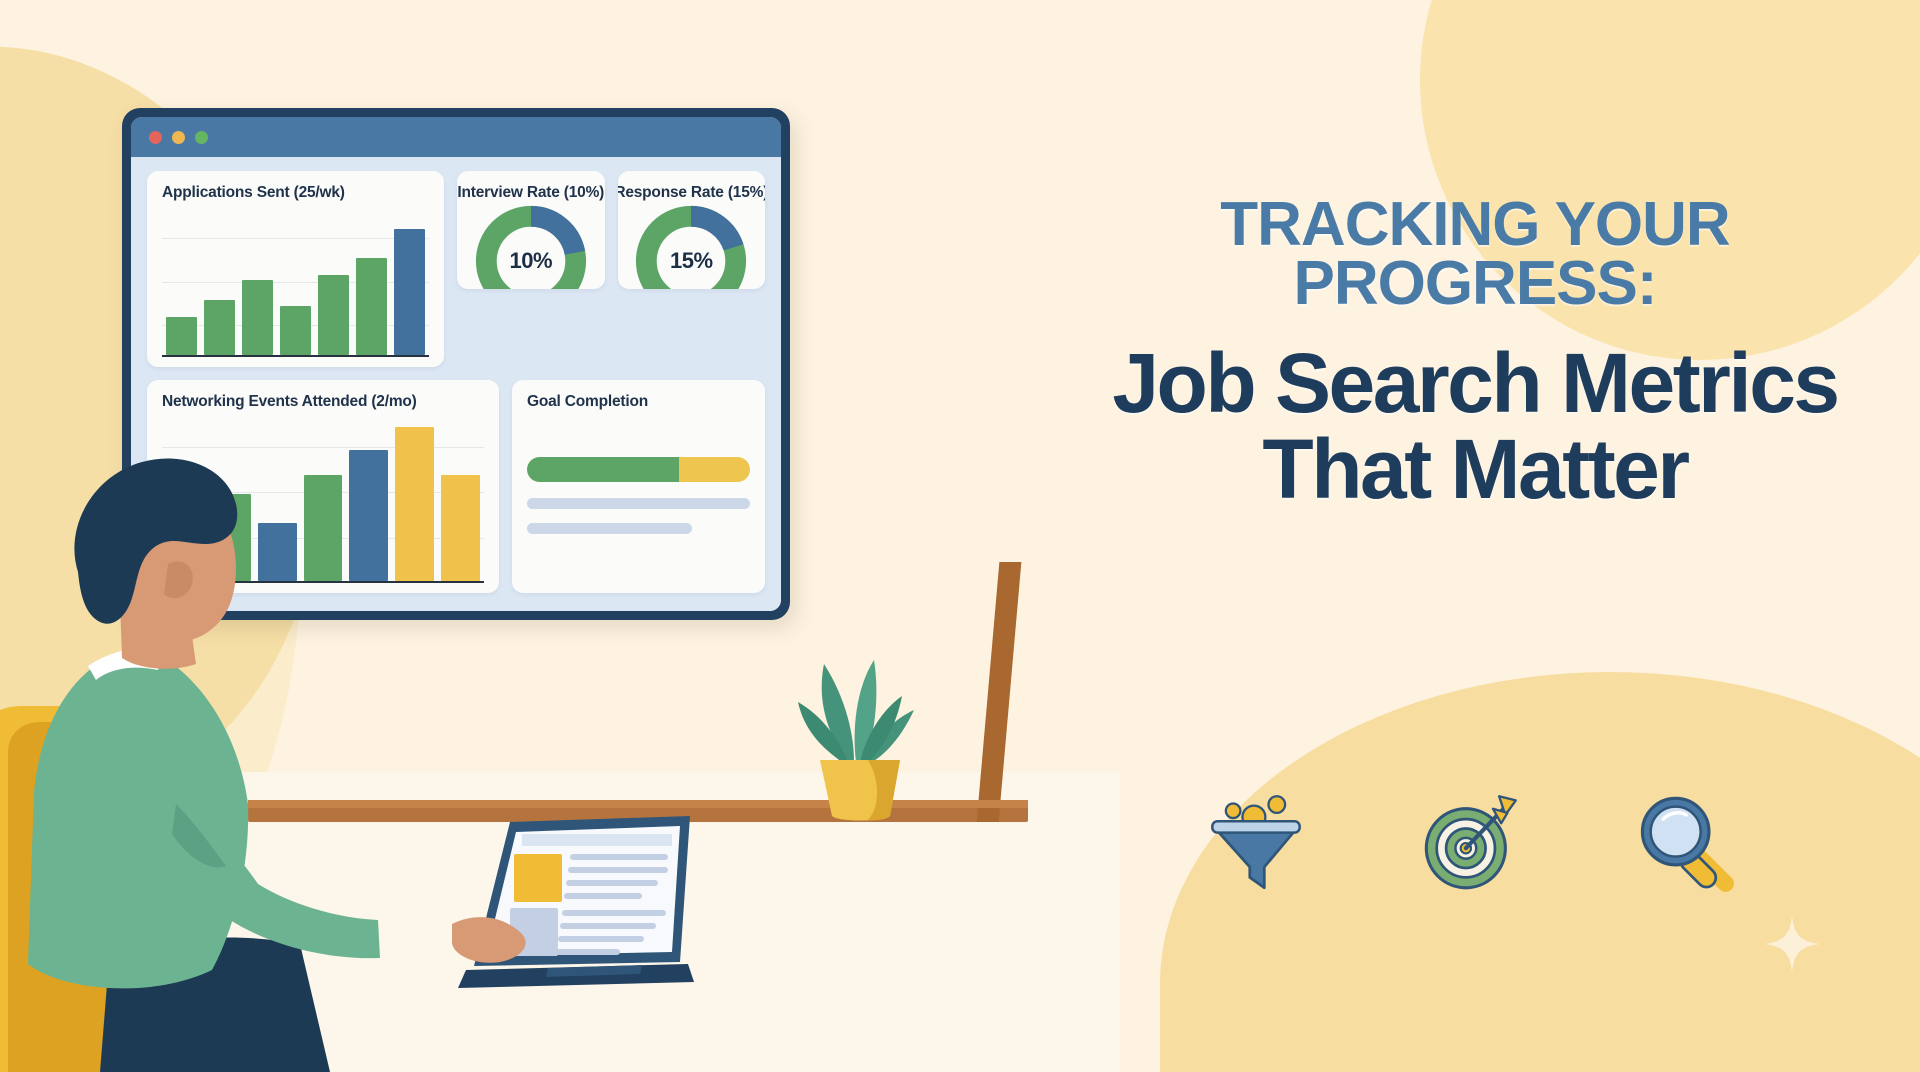 This screenshot has width=1920, height=1072. I want to click on card-title-applications-sent: Applications Sent (25/wk), so click(253, 192).